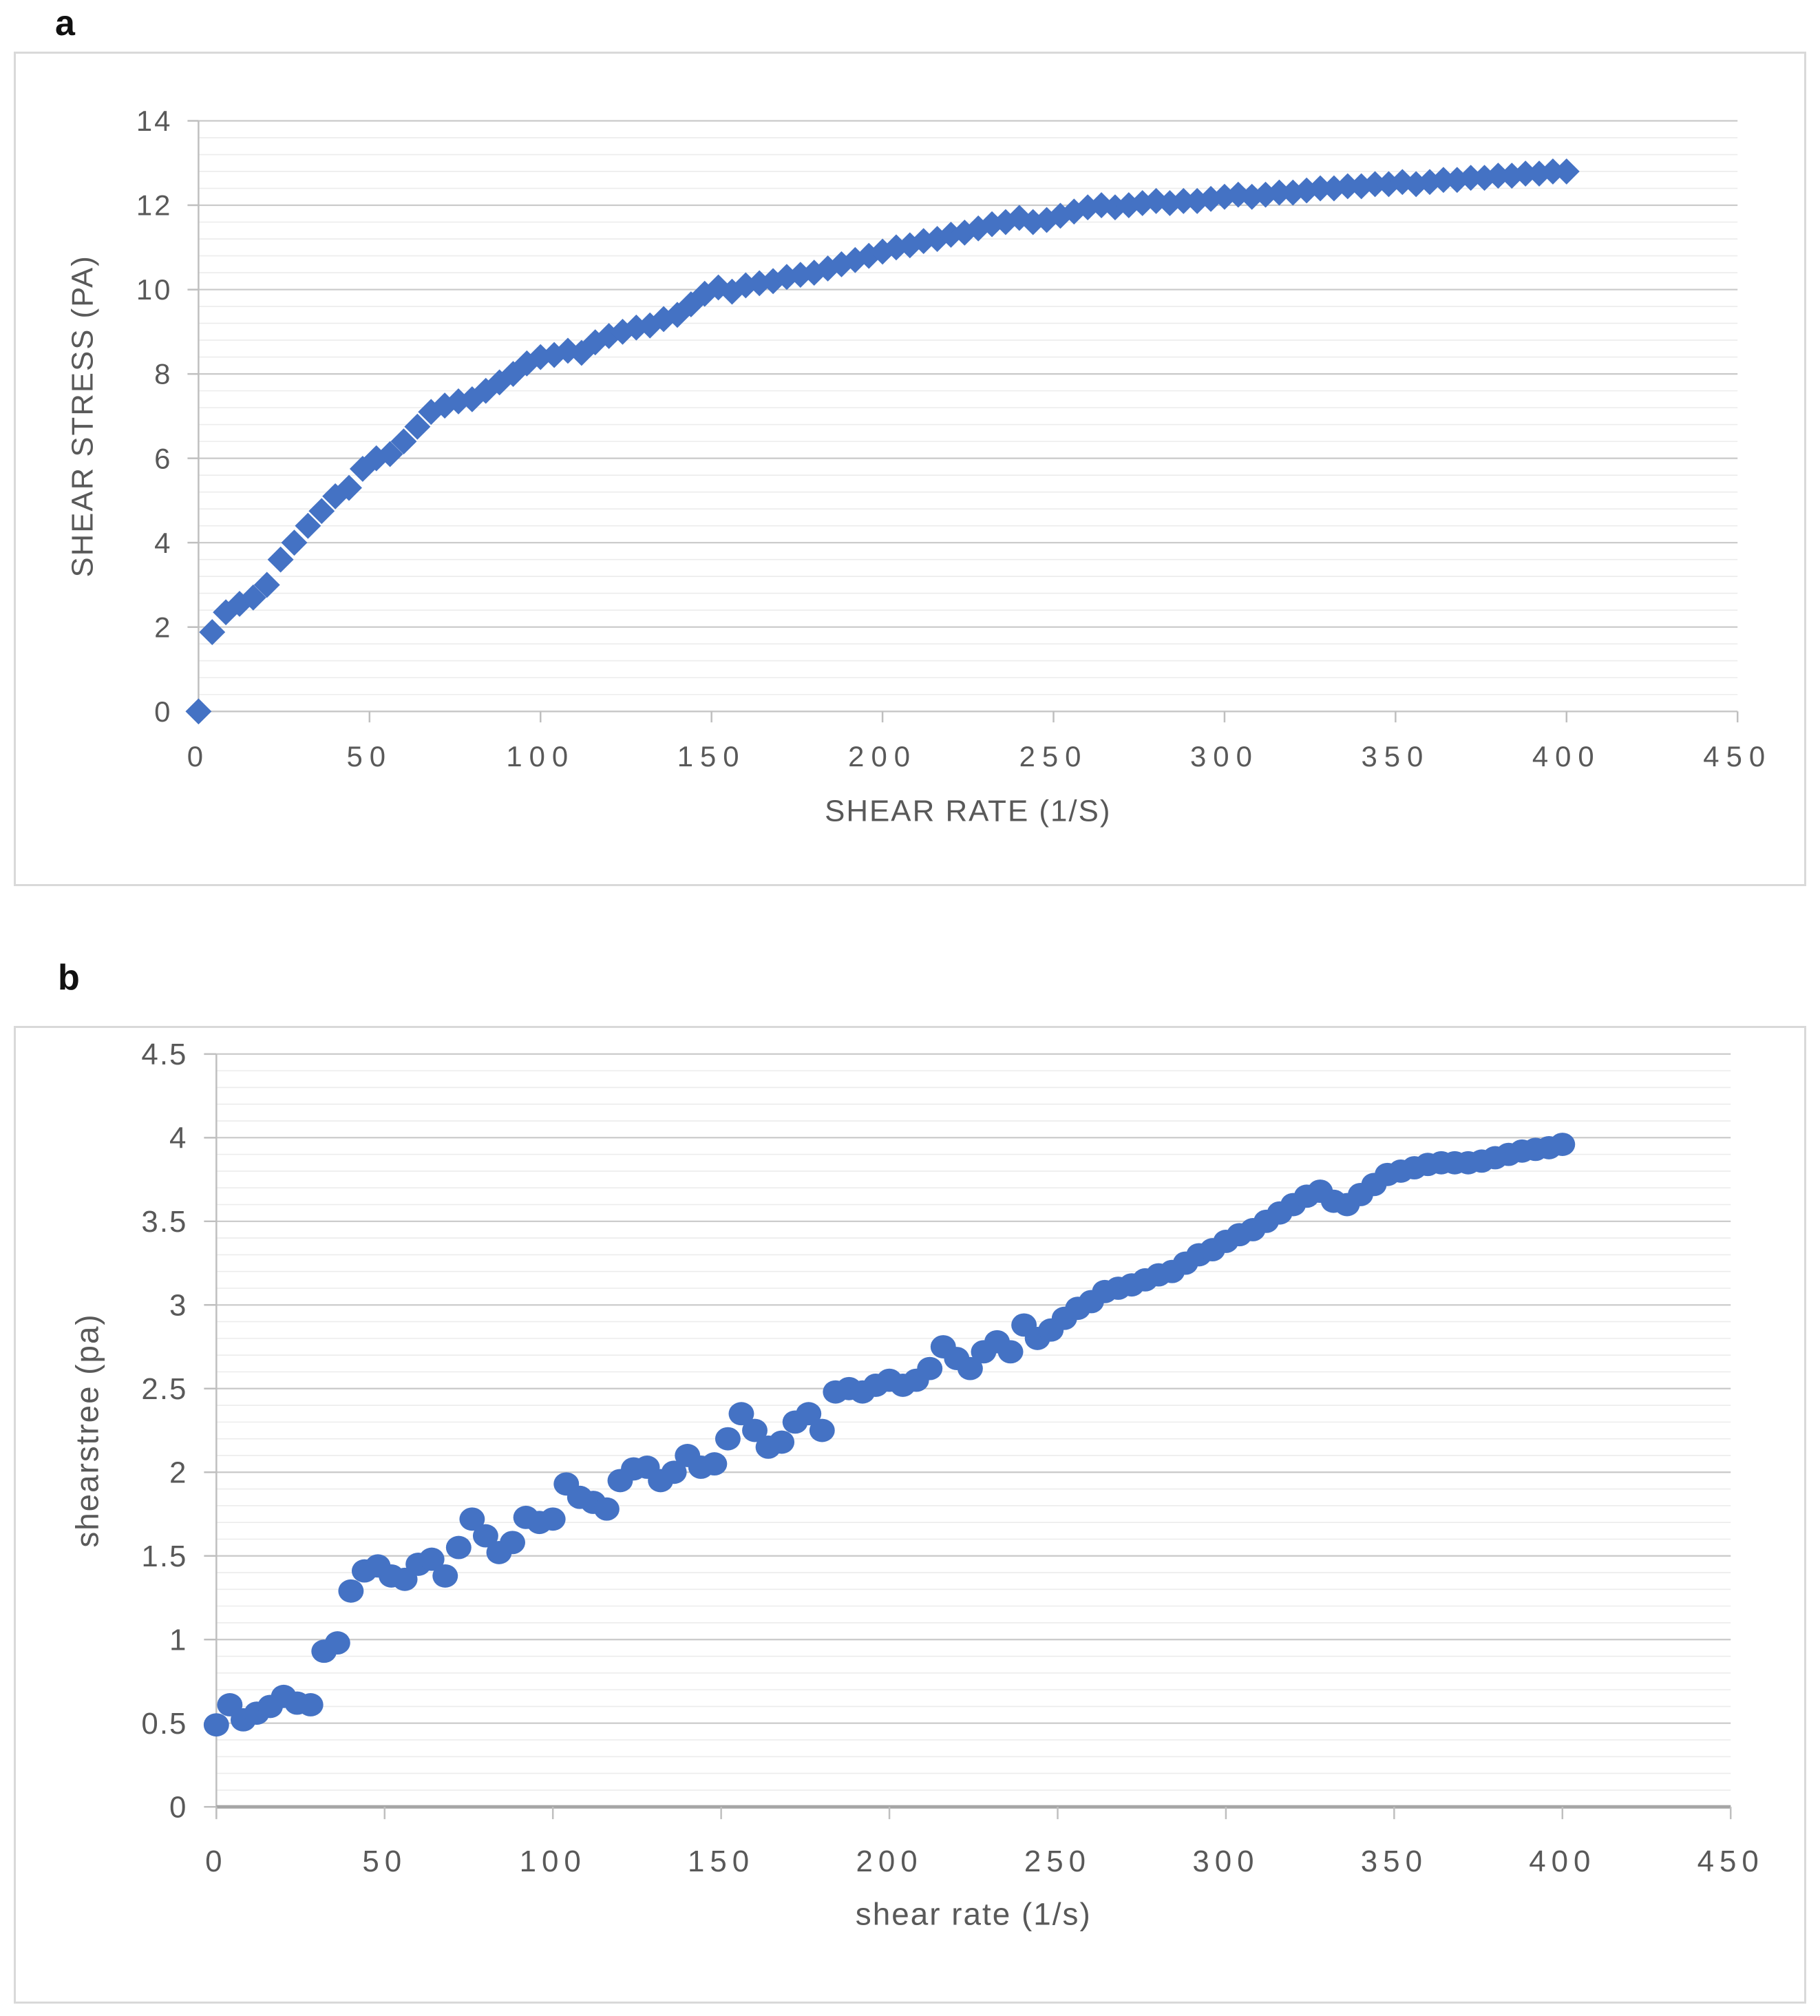 This screenshot has height=2016, width=1820. I want to click on y-axis-title: shearstree (pa), so click(87, 1430).